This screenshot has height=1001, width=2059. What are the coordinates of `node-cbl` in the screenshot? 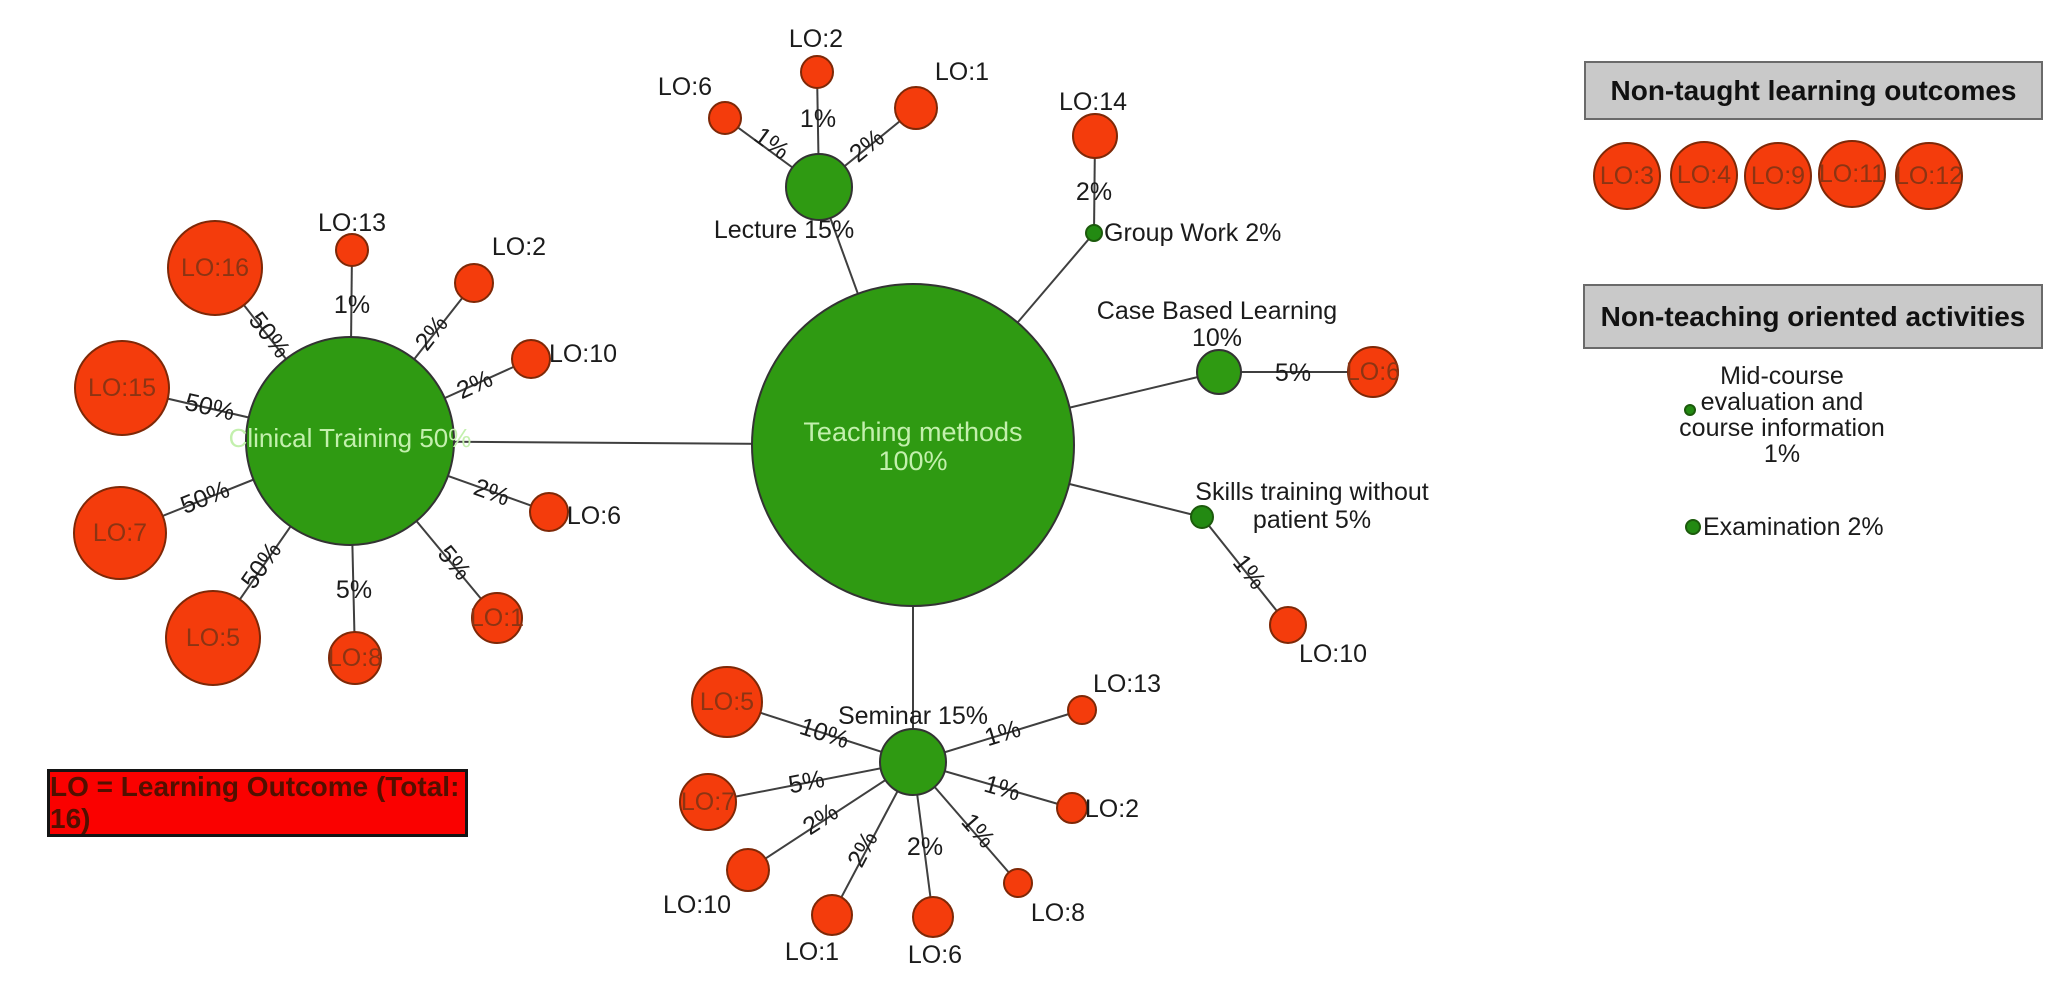 It's located at (1219, 372).